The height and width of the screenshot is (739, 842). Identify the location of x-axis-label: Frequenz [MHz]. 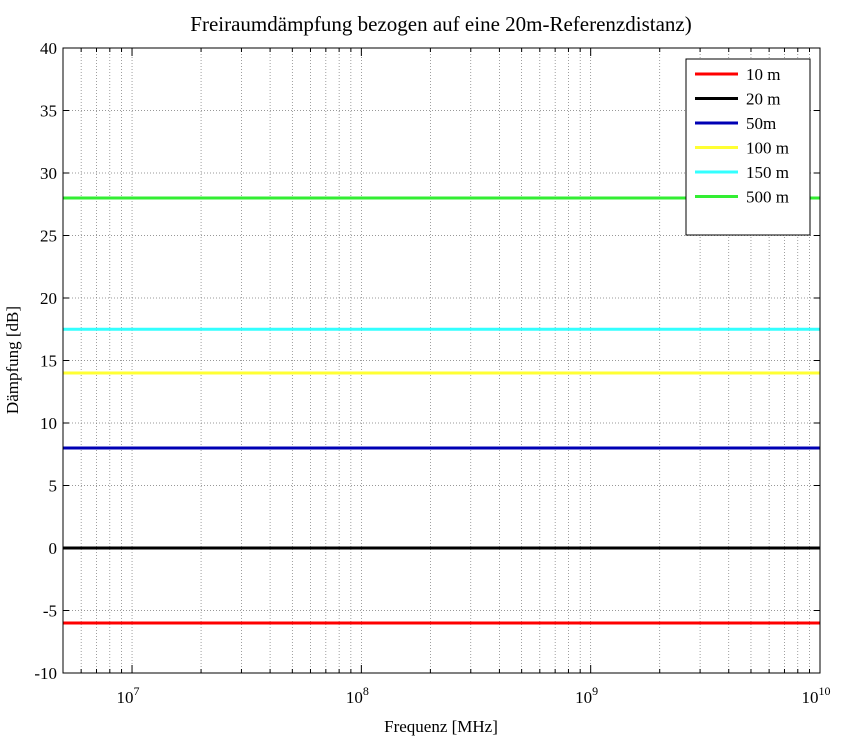
(441, 726).